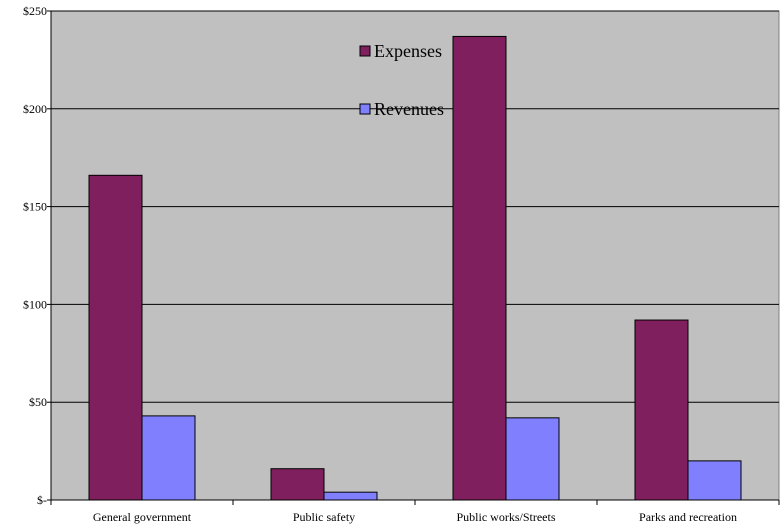 Image resolution: width=780 pixels, height=529 pixels. What do you see at coordinates (38, 402) in the screenshot?
I see `y-tick-label: $50` at bounding box center [38, 402].